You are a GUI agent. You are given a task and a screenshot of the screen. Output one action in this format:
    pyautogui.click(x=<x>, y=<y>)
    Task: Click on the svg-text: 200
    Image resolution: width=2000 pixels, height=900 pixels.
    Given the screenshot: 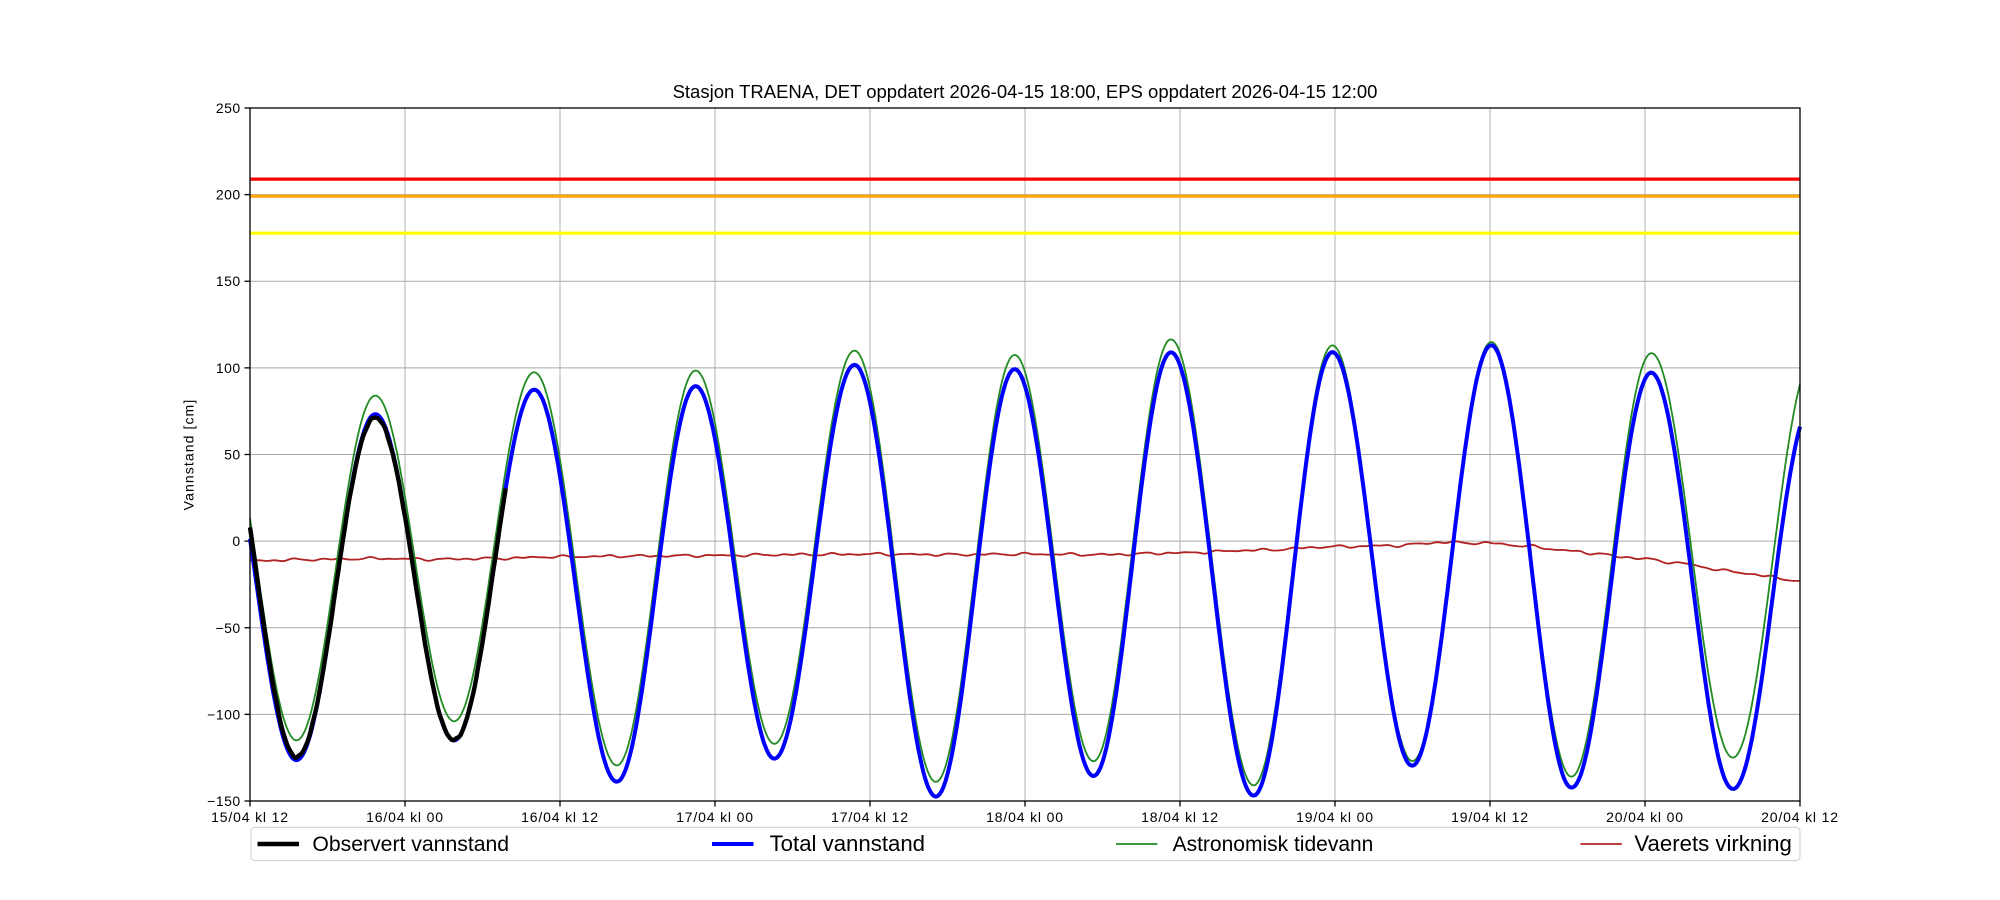 What is the action you would take?
    pyautogui.click(x=228, y=195)
    